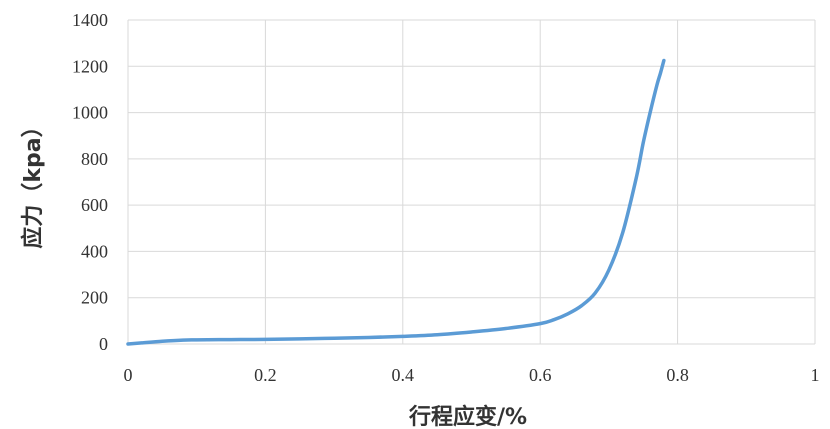  I want to click on y-tick-label: 600, so click(94, 205).